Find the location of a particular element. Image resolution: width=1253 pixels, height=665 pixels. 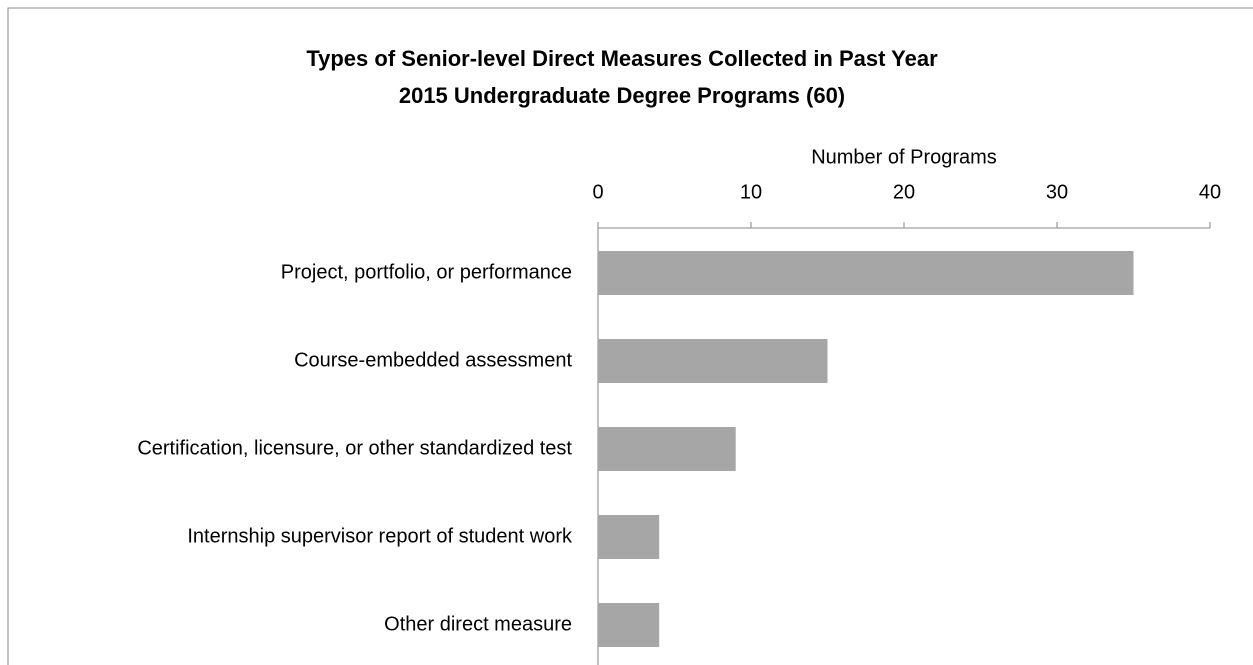

x-tick-label: 40 is located at coordinates (1210, 192).